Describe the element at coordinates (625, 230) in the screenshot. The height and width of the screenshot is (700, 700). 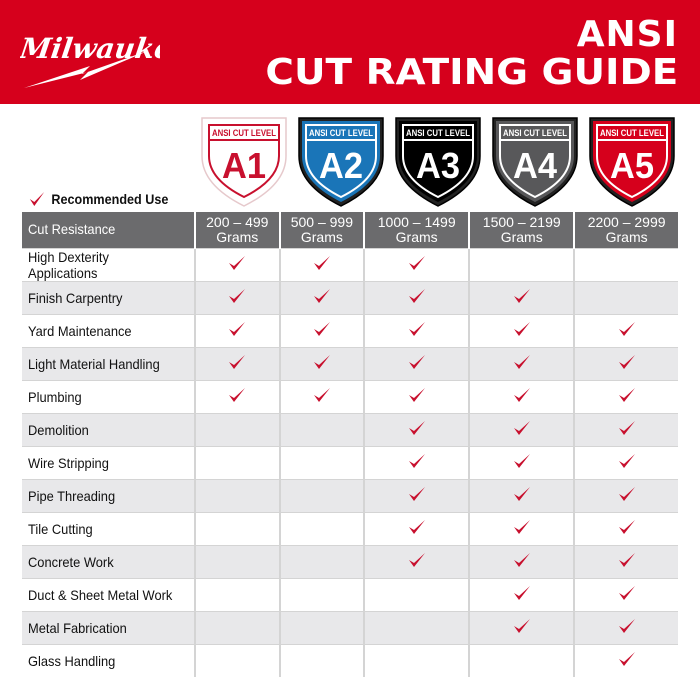
I see `column-header-level-5: 2200 – 2999 Grams` at that location.